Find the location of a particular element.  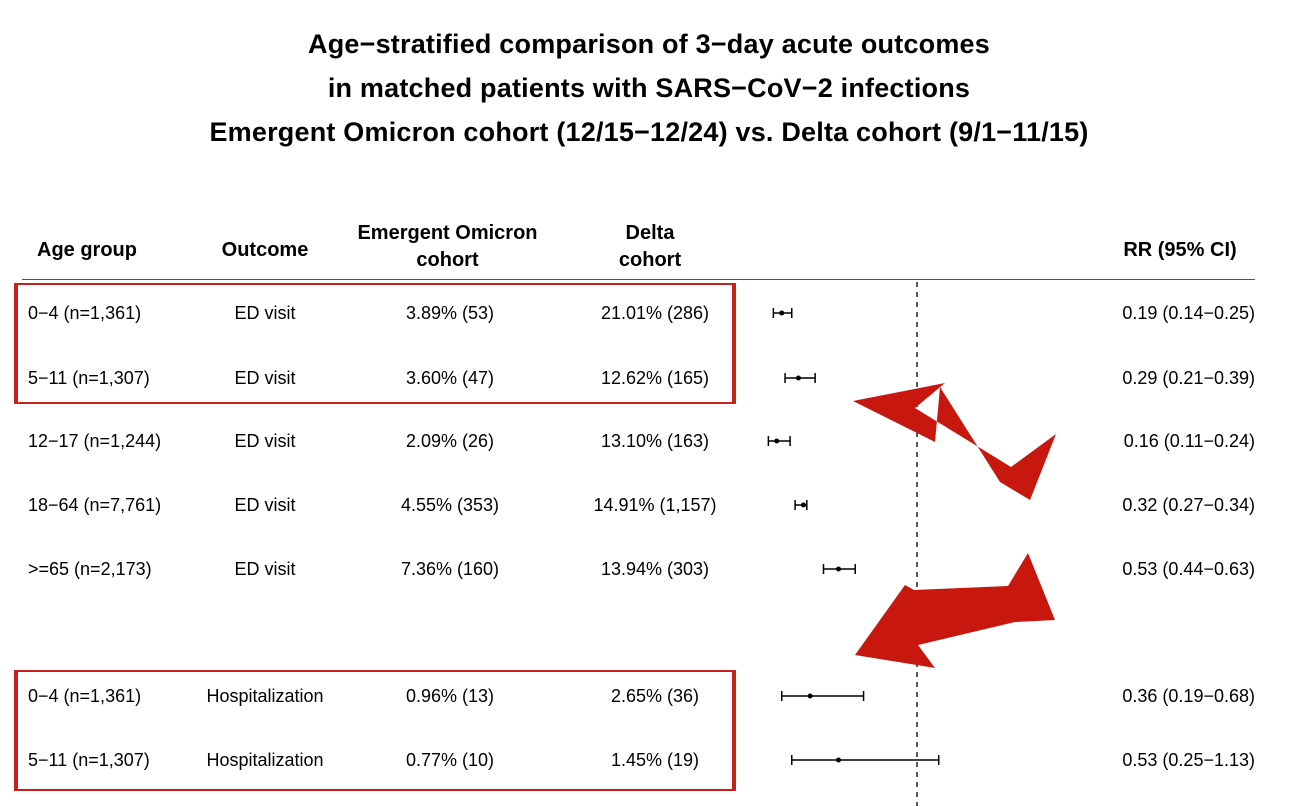

cell-delta: 13.10% (163) is located at coordinates (655, 441).